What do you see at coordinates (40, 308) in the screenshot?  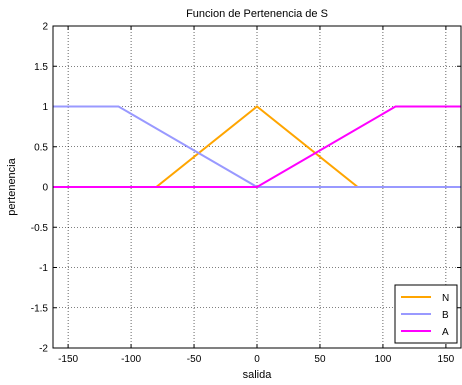 I see `y-tick-label: -1.5` at bounding box center [40, 308].